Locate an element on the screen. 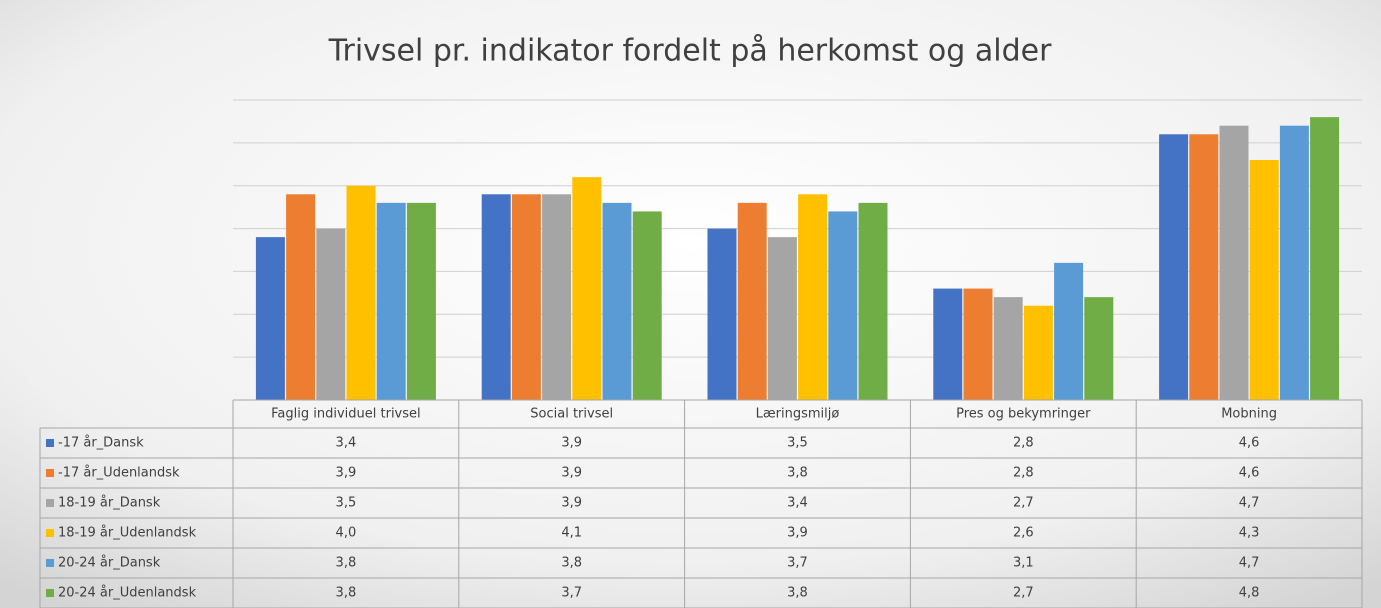 The height and width of the screenshot is (608, 1381). legend-label: -17 år_Udenlandsk is located at coordinates (119, 473).